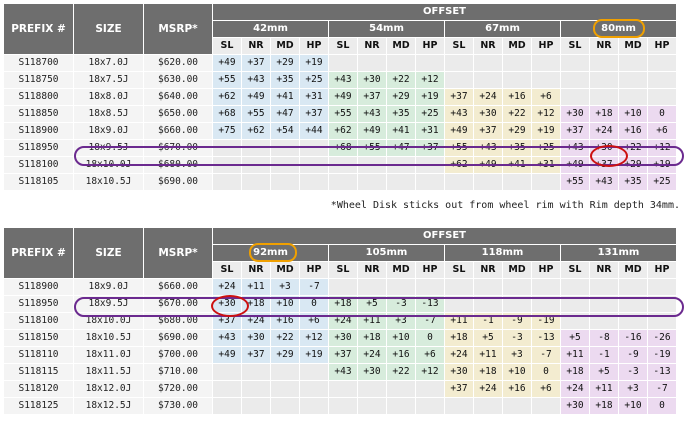  I want to click on offset-cell: +49, so click(488, 165).